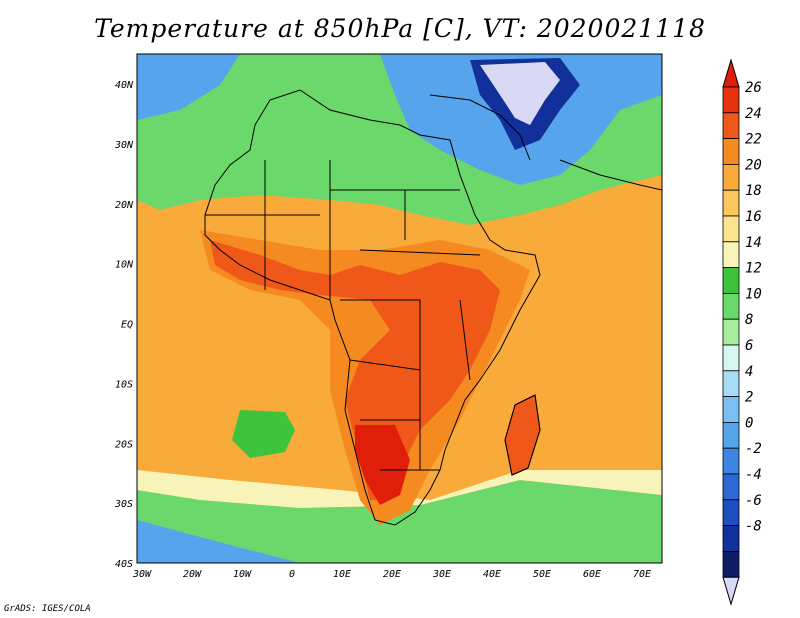  What do you see at coordinates (642, 574) in the screenshot?
I see `lon-tick-label: 70E` at bounding box center [642, 574].